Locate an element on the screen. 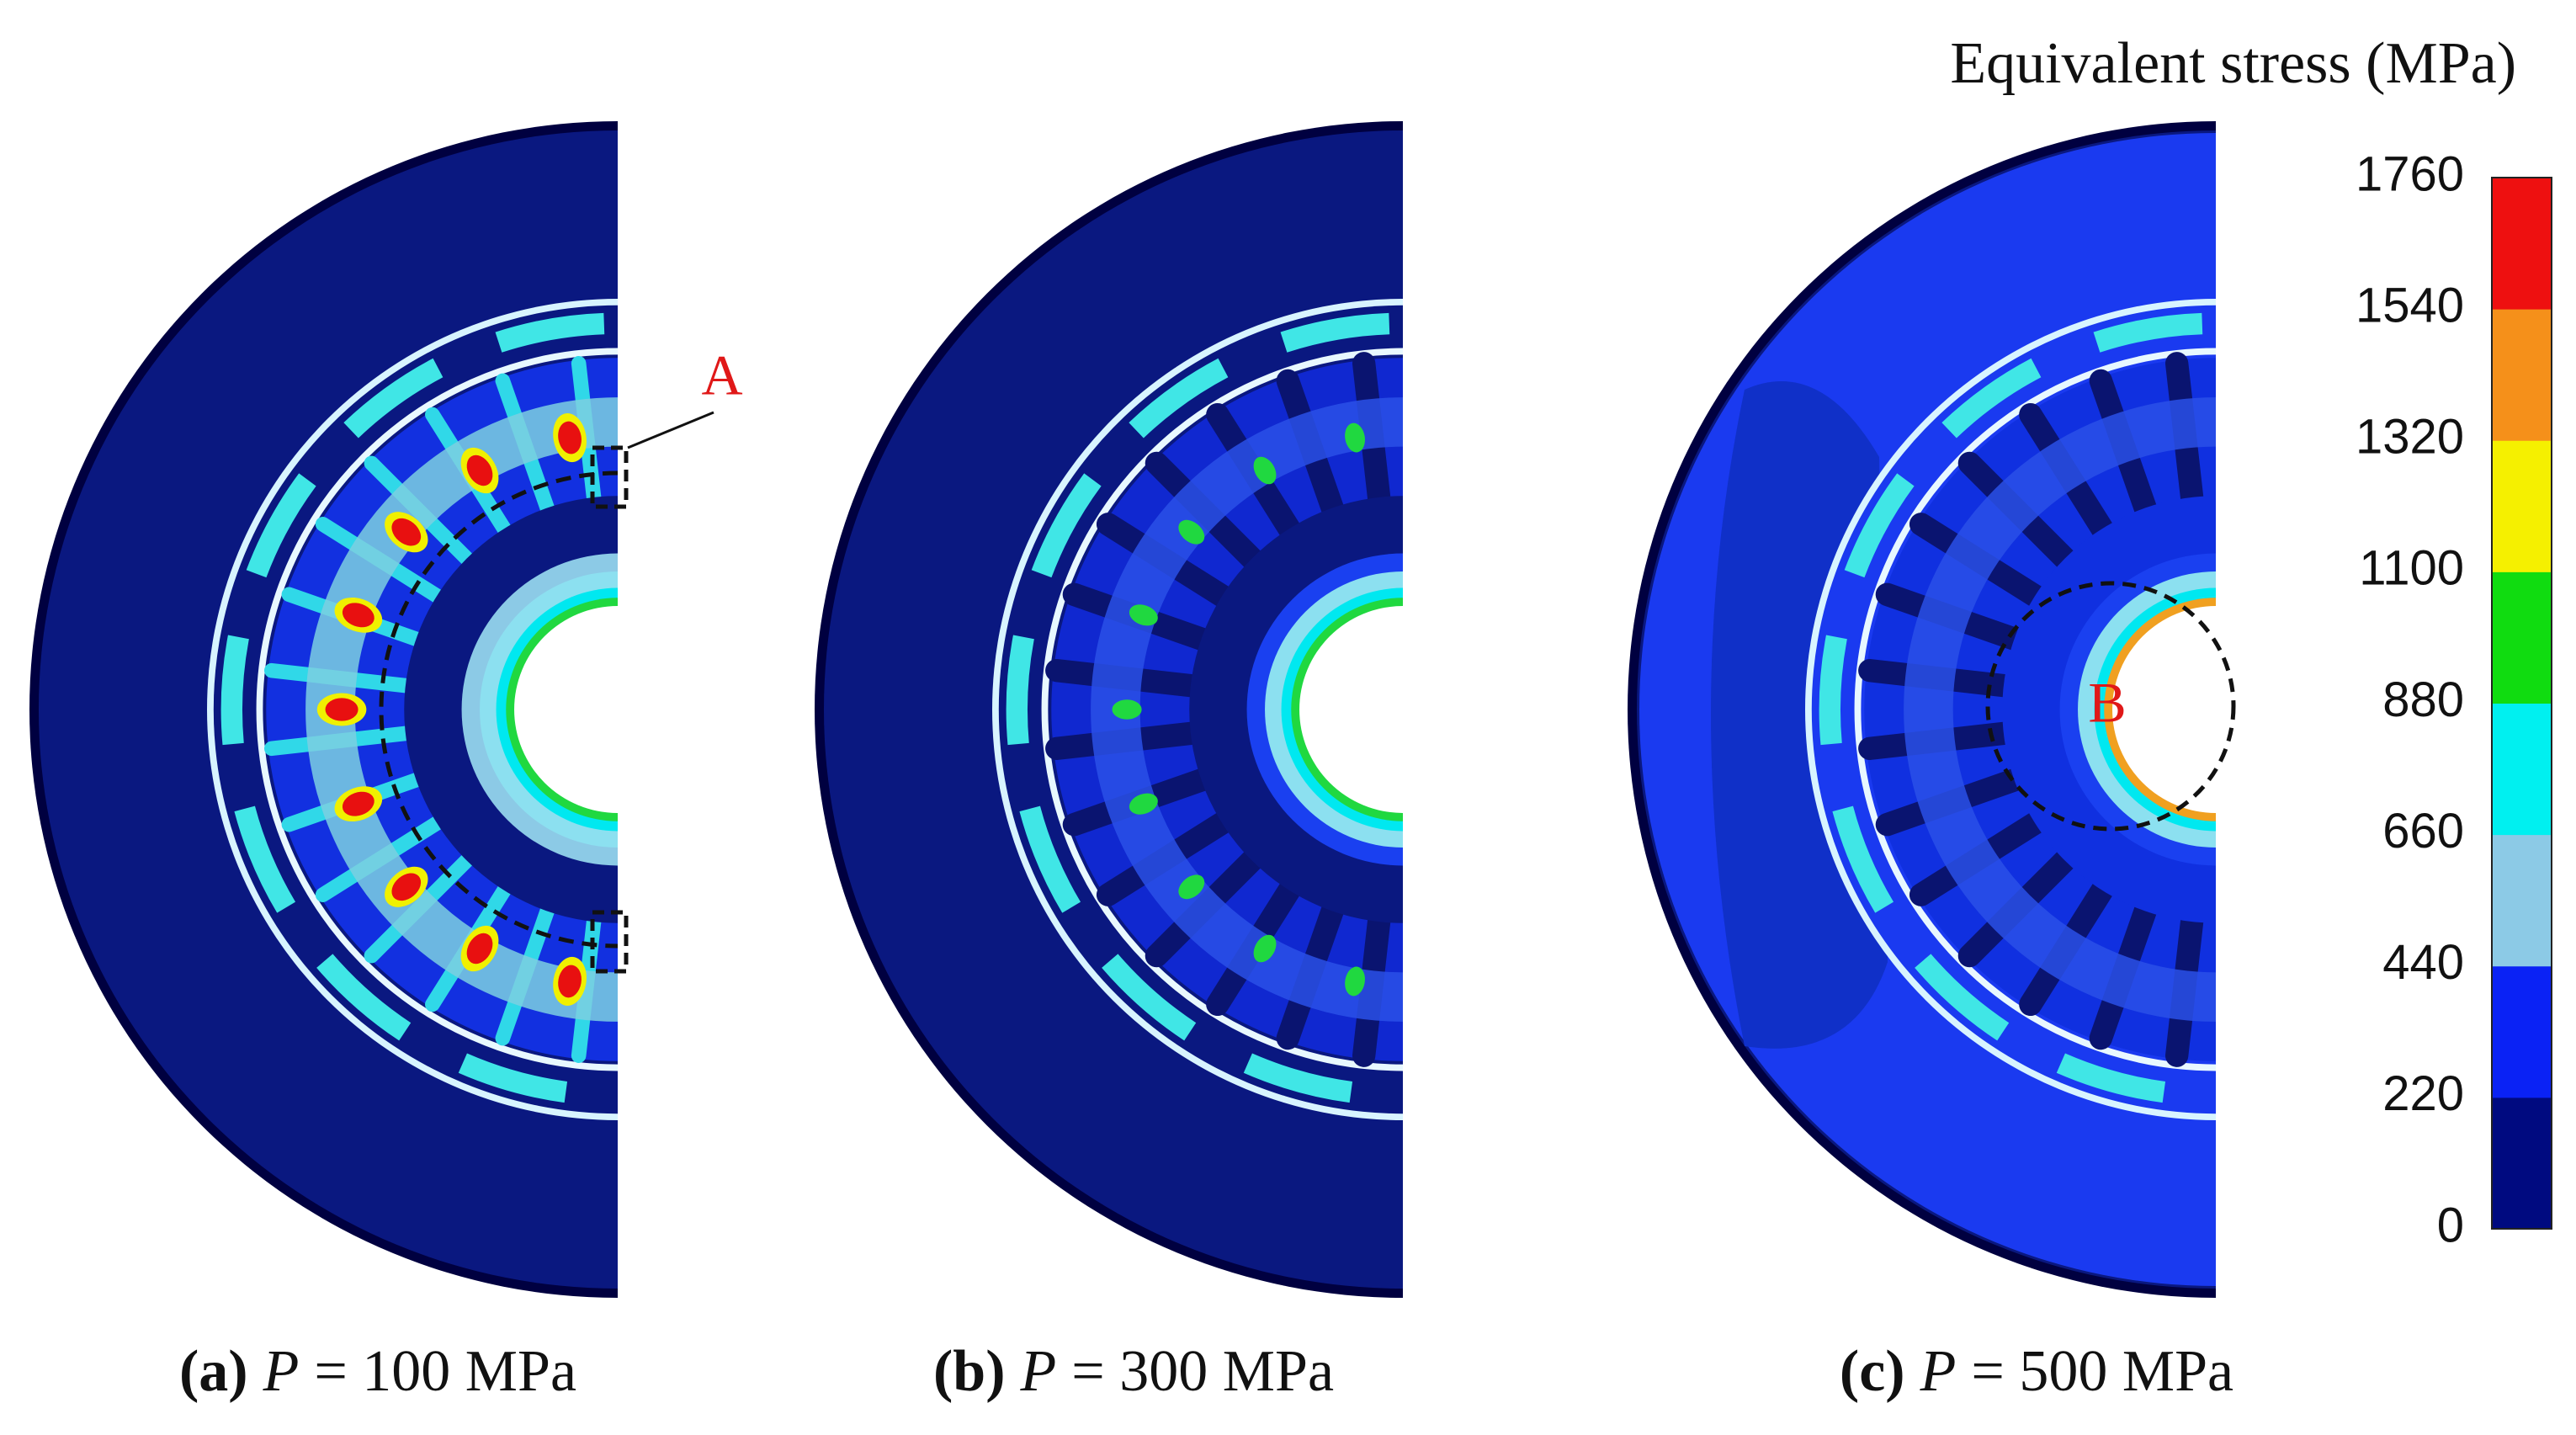  legend-label: 880 is located at coordinates (2423, 699).